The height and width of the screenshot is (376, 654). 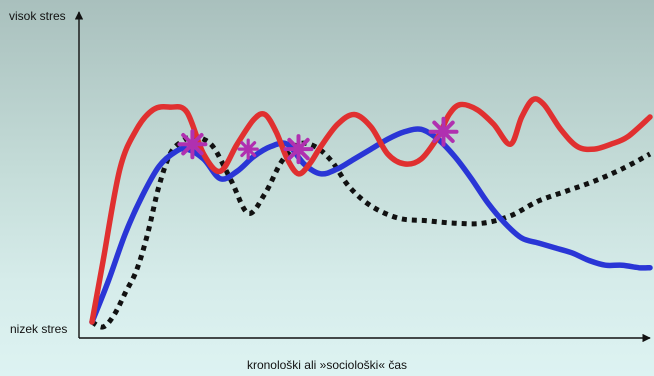 I want to click on y-axis-low-label: nizek stres, so click(x=39, y=329).